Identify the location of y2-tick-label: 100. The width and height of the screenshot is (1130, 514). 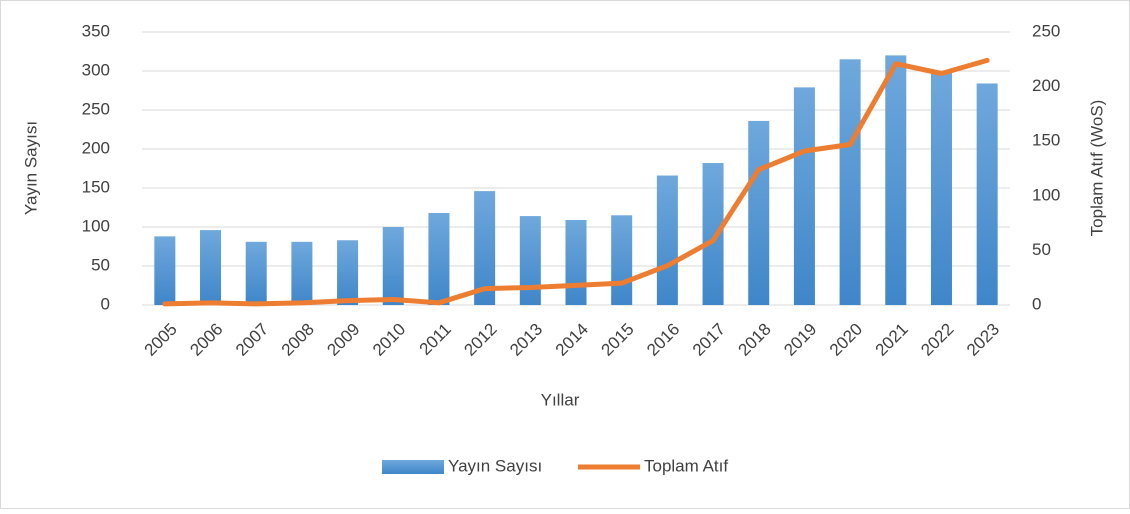
(1046, 194).